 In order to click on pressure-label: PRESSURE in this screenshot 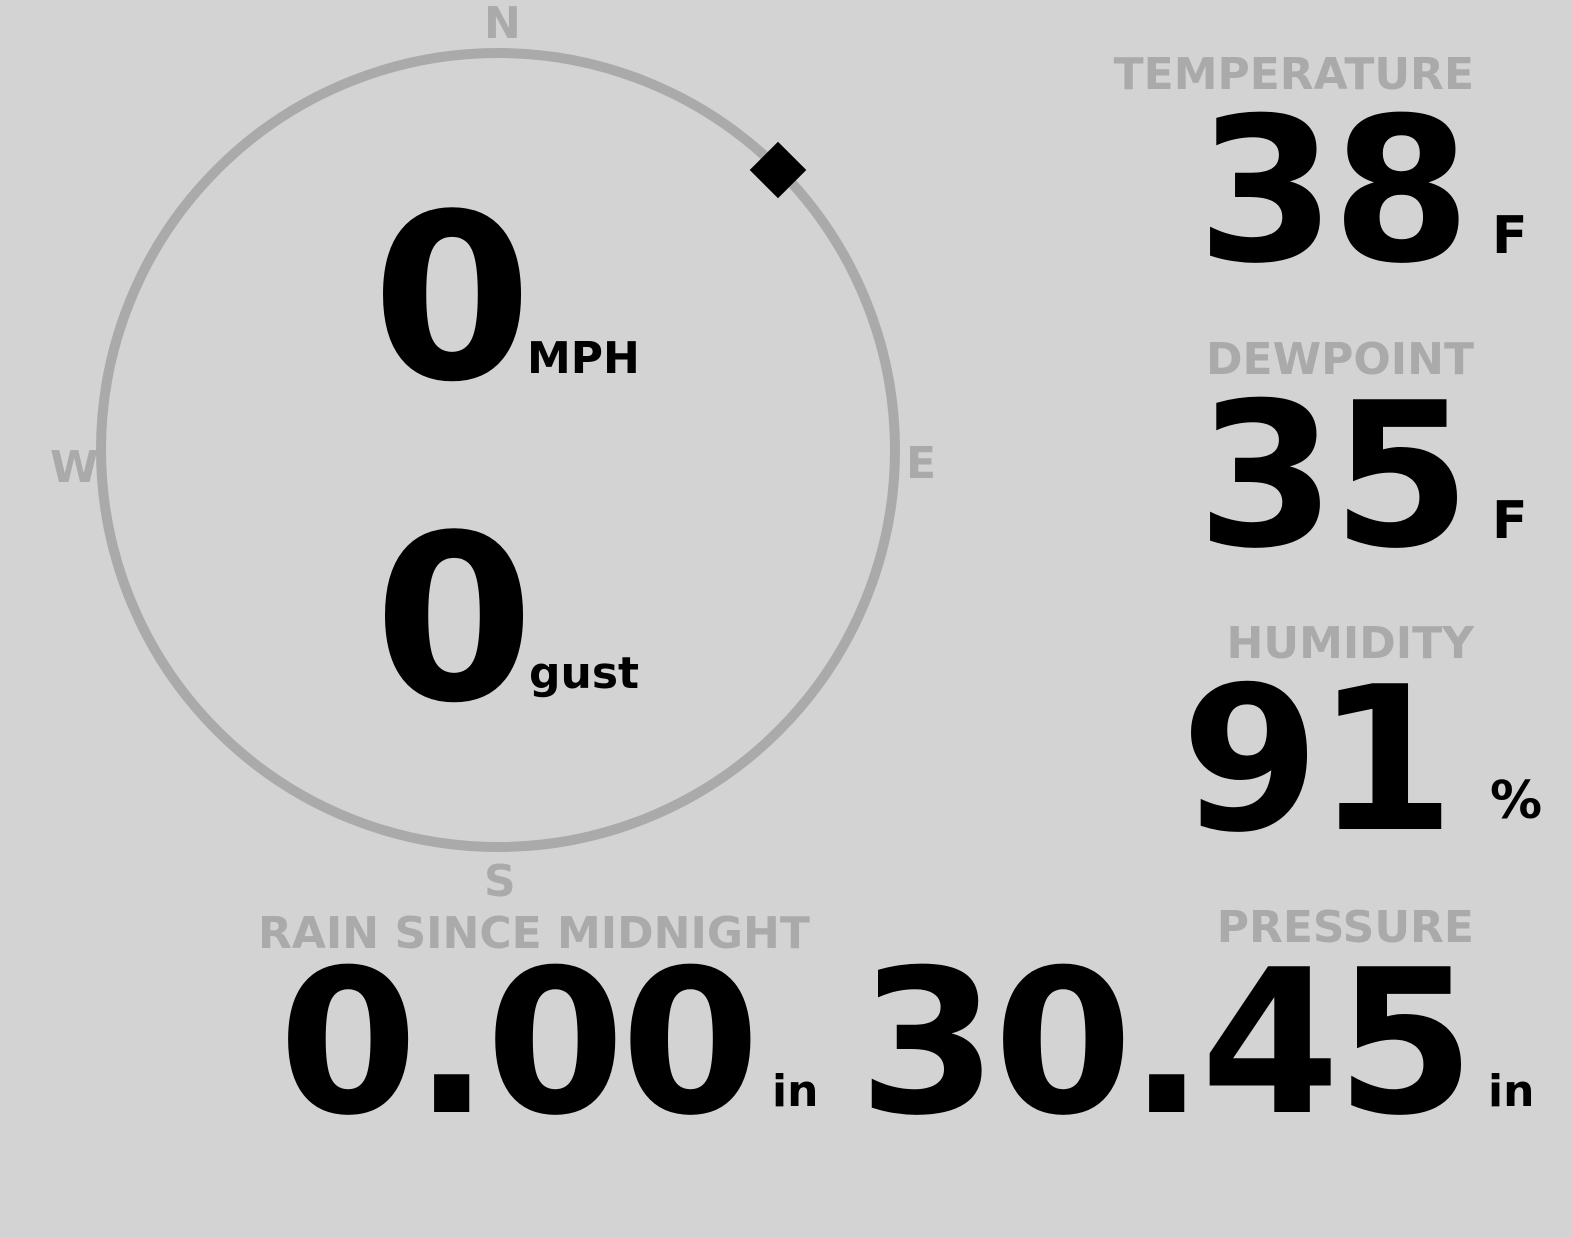, I will do `click(1345, 927)`.